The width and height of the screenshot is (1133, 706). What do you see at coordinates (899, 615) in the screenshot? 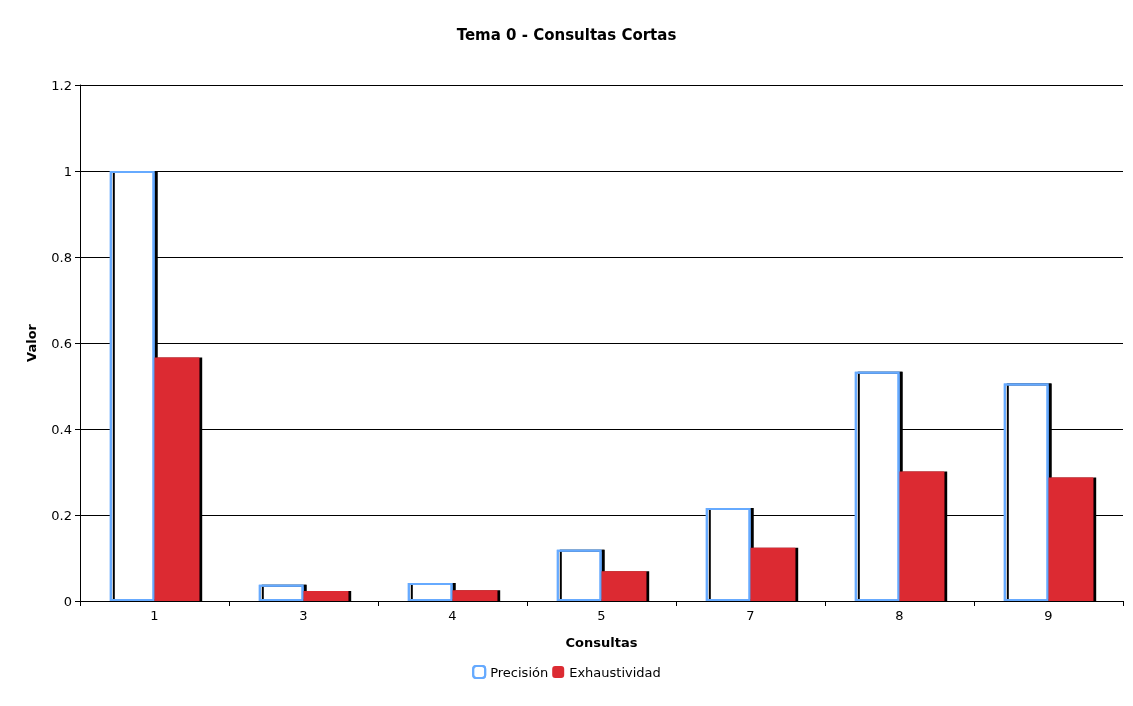
I see `x-tick-label: 8` at bounding box center [899, 615].